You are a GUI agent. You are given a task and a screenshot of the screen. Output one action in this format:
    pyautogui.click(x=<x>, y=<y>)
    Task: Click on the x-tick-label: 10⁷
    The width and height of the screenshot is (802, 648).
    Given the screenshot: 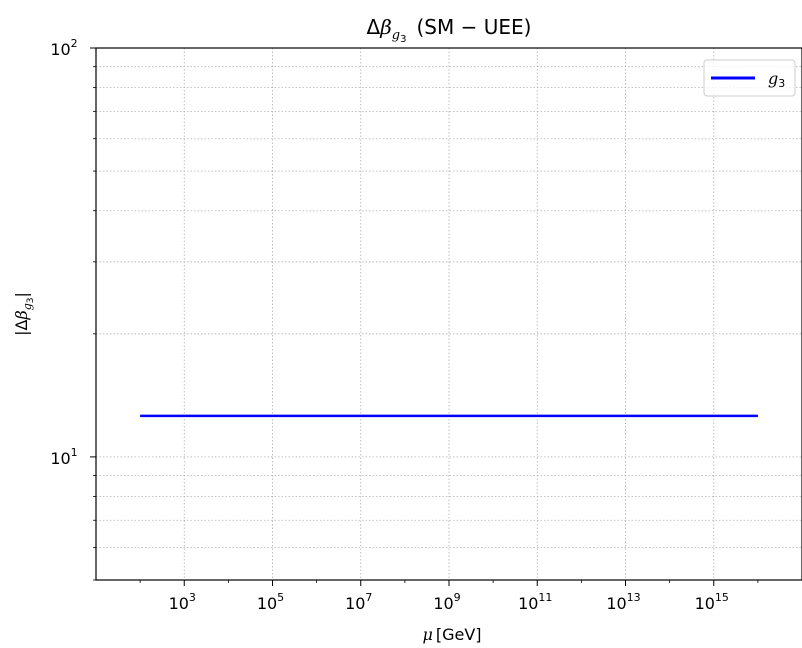 What is the action you would take?
    pyautogui.click(x=358, y=602)
    